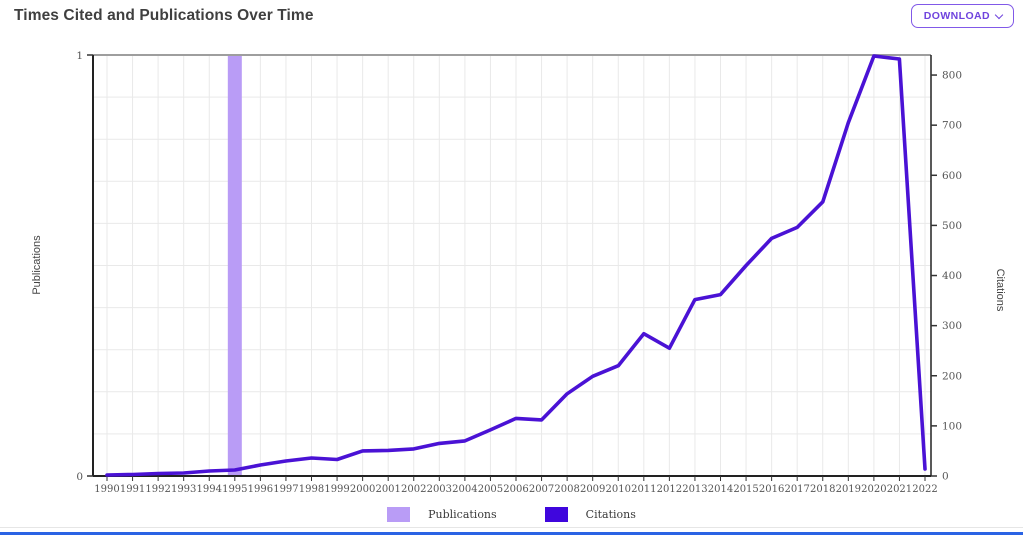 The width and height of the screenshot is (1023, 535). I want to click on svg-text: 2018, so click(822, 489).